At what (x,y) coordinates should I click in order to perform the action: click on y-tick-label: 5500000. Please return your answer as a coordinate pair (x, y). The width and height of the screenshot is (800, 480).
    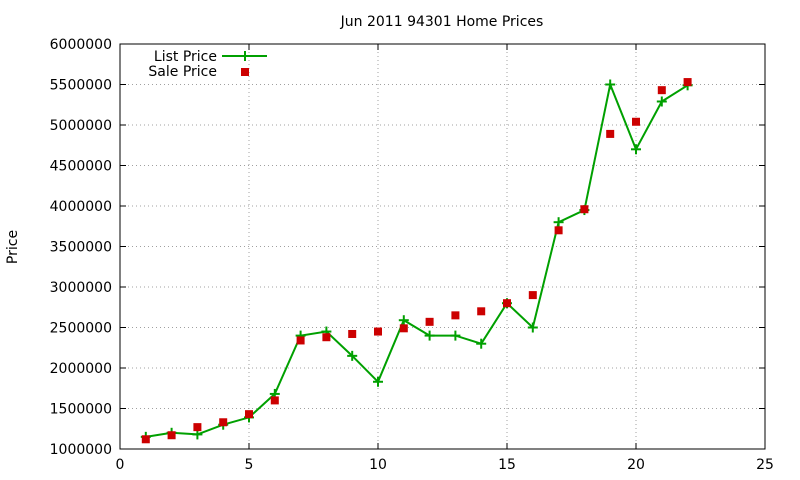
    Looking at the image, I should click on (81, 86).